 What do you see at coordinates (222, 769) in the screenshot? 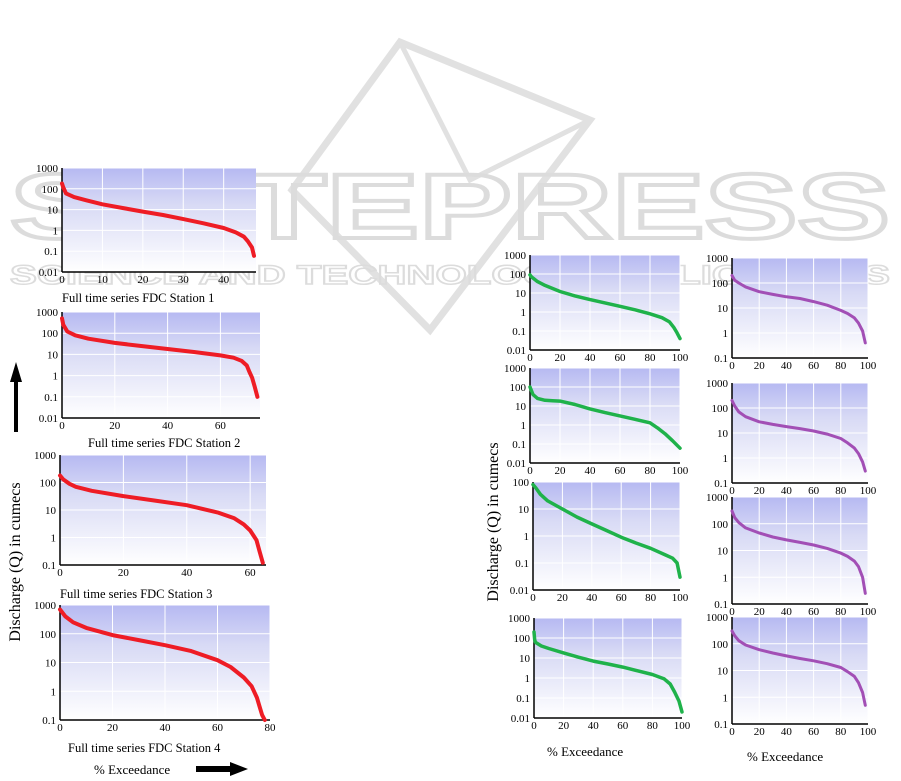
I see `right-arrow-icon` at bounding box center [222, 769].